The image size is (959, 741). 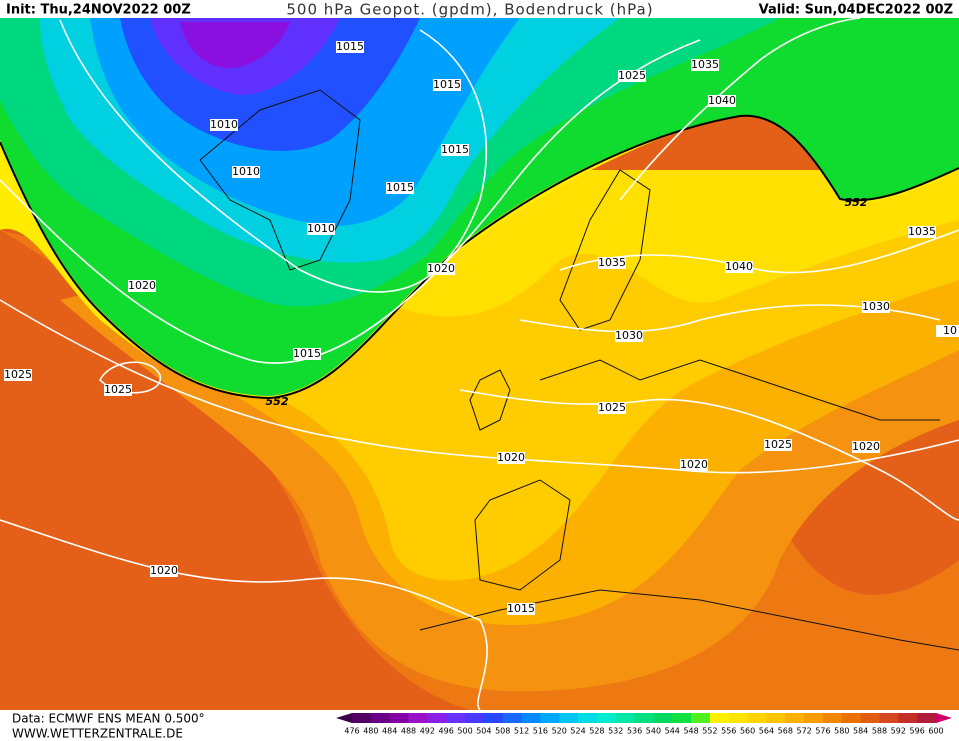 I want to click on coast-africa, so click(x=689, y=620).